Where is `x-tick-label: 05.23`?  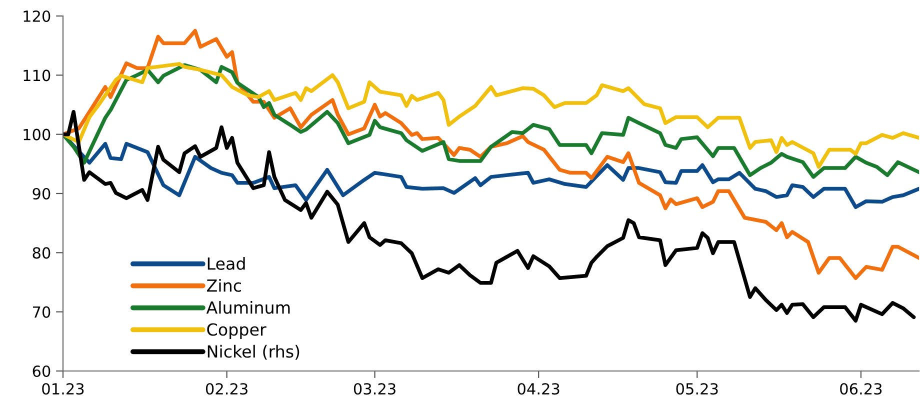 x-tick-label: 05.23 is located at coordinates (697, 389).